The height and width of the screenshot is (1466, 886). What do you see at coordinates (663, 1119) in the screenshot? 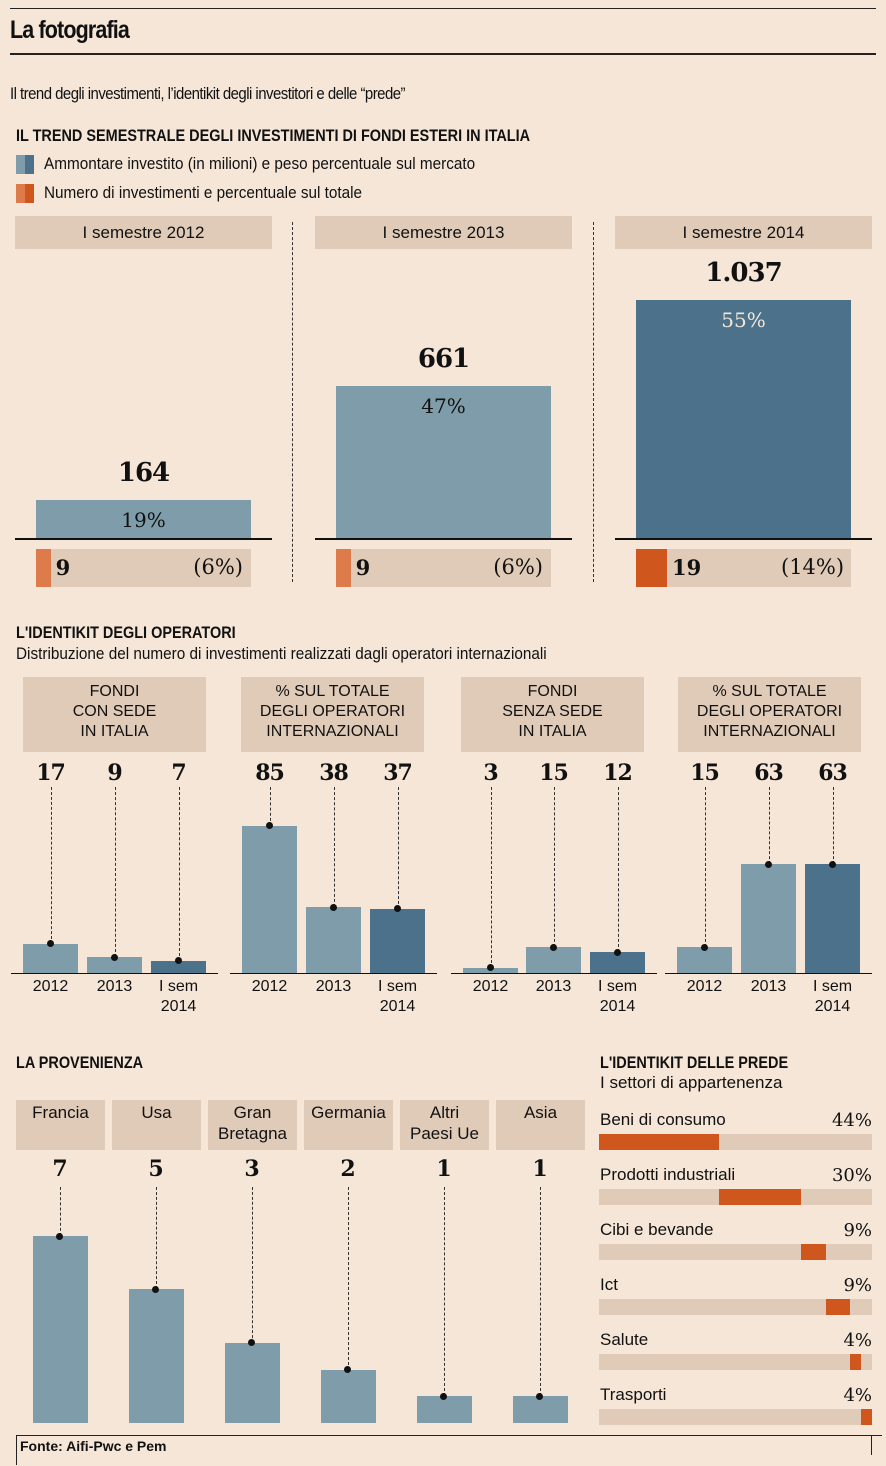
I see `sector-label: Beni di consumo` at bounding box center [663, 1119].